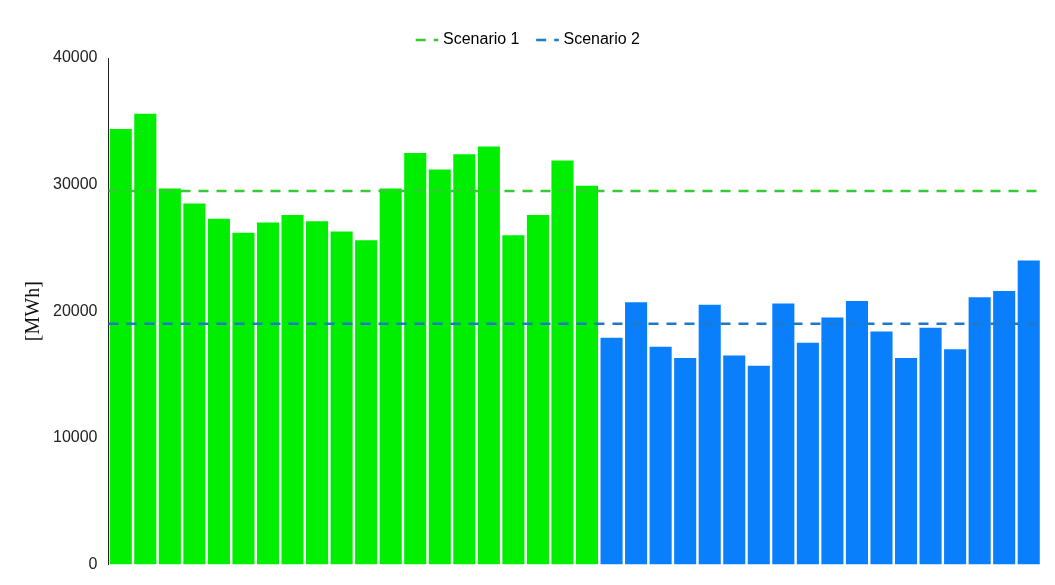 The image size is (1055, 585). Describe the element at coordinates (602, 39) in the screenshot. I see `legend-label: Scenario 2` at that location.